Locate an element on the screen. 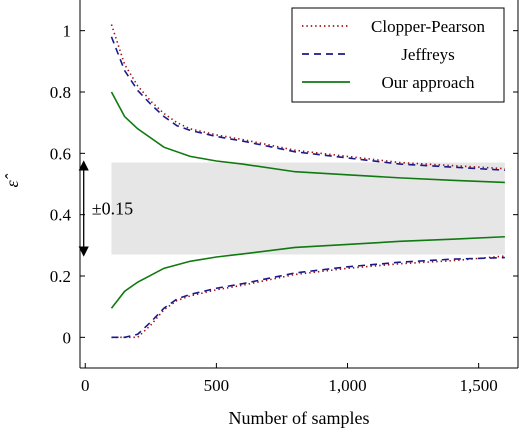 Image resolution: width=519 pixels, height=435 pixels. y-tick-label: 0 is located at coordinates (67, 337).